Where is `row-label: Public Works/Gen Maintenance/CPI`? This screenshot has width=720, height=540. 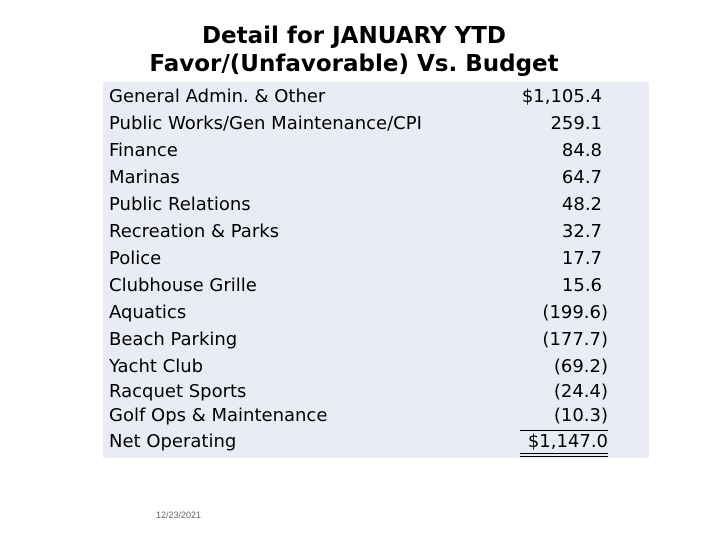
row-label: Public Works/Gen Maintenance/CPI is located at coordinates (265, 123).